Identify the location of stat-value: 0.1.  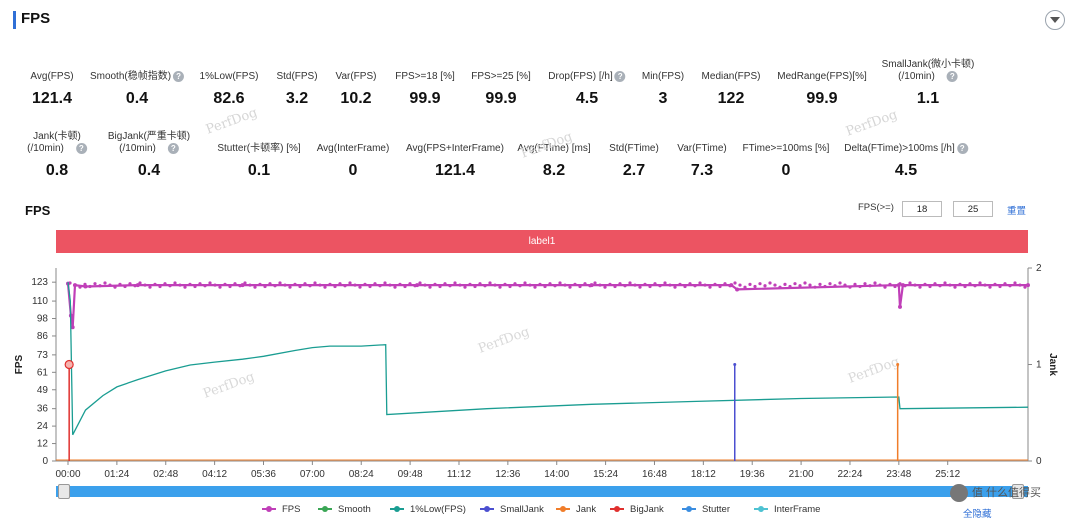
(259, 170).